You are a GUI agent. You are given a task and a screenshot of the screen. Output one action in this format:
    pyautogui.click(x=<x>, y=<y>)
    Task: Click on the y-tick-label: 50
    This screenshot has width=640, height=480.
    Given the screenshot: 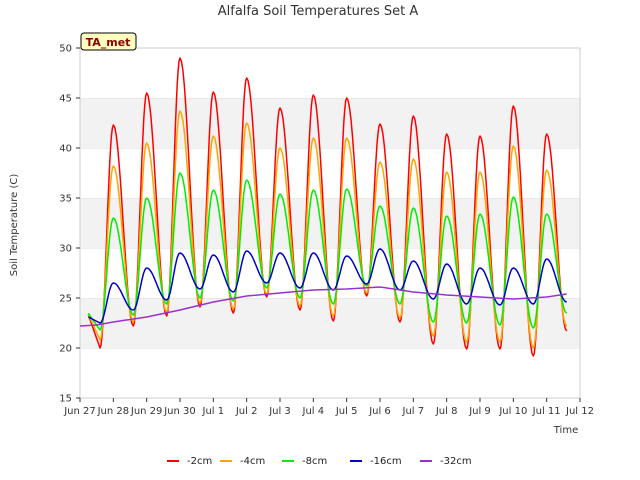 What is the action you would take?
    pyautogui.click(x=65, y=49)
    